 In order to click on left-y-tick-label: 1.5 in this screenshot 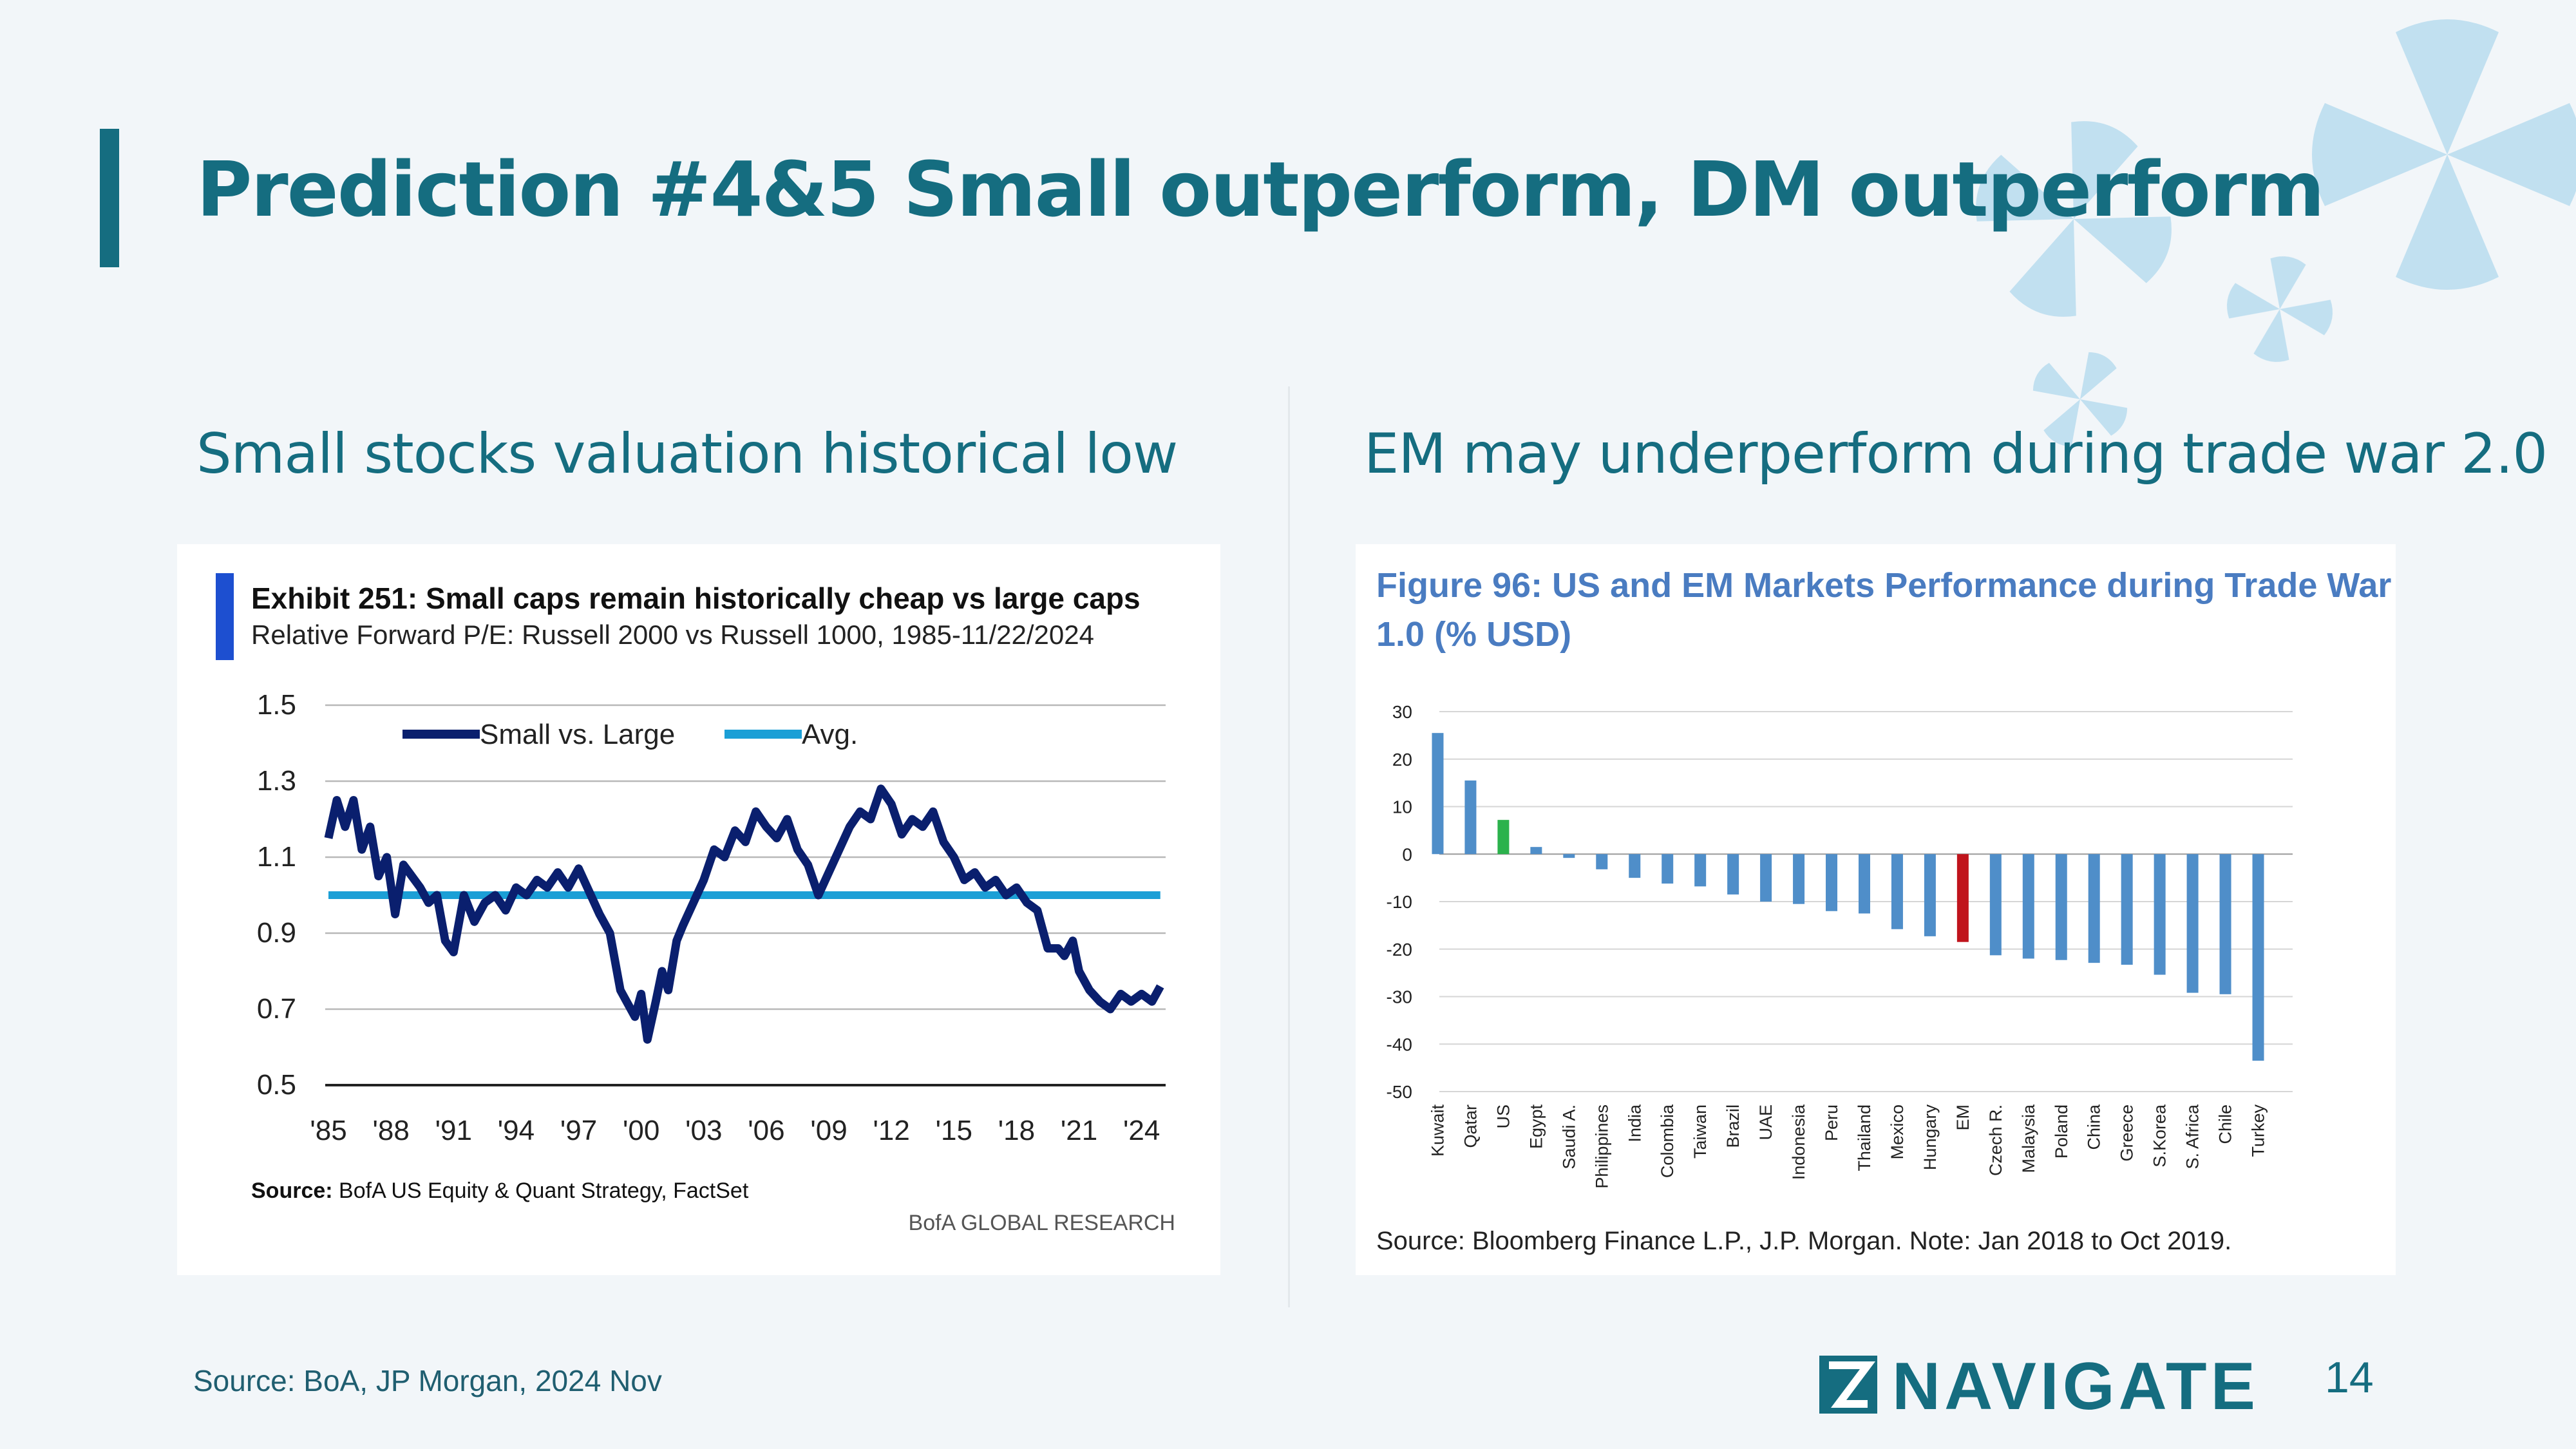, I will do `click(277, 705)`.